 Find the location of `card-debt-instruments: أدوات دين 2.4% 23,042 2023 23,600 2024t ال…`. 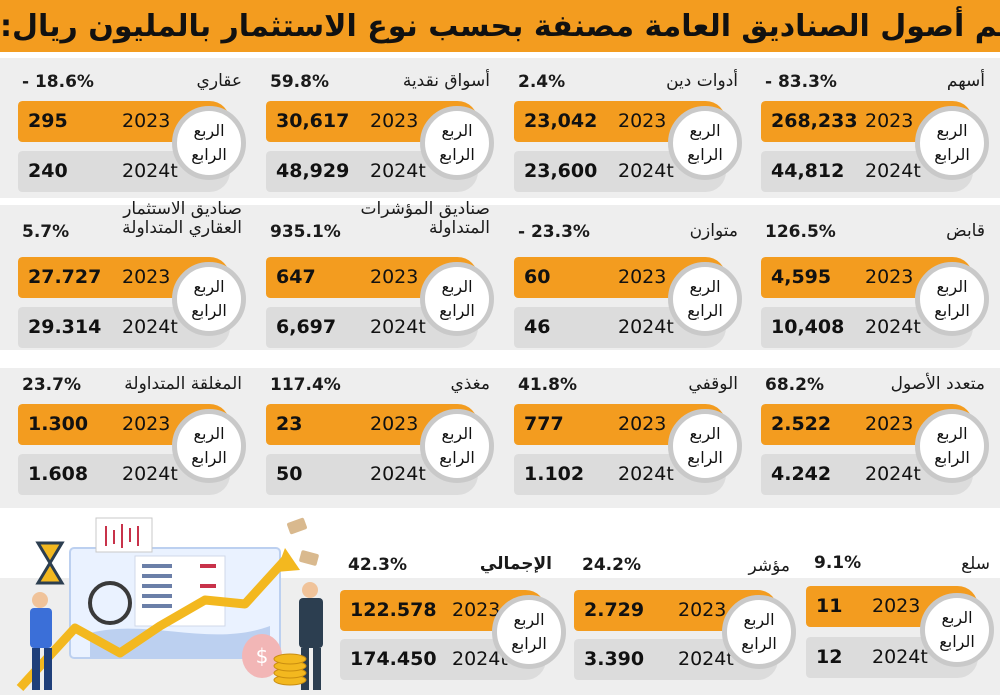

card-debt-instruments: أدوات دين 2.4% 23,042 2023 23,600 2024t ال… is located at coordinates (628, 136).